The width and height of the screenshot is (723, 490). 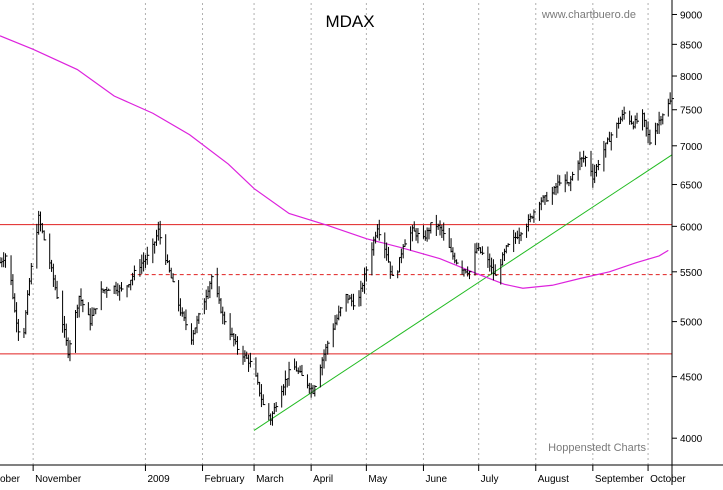 What do you see at coordinates (10, 479) in the screenshot?
I see `x-tick-label: ober` at bounding box center [10, 479].